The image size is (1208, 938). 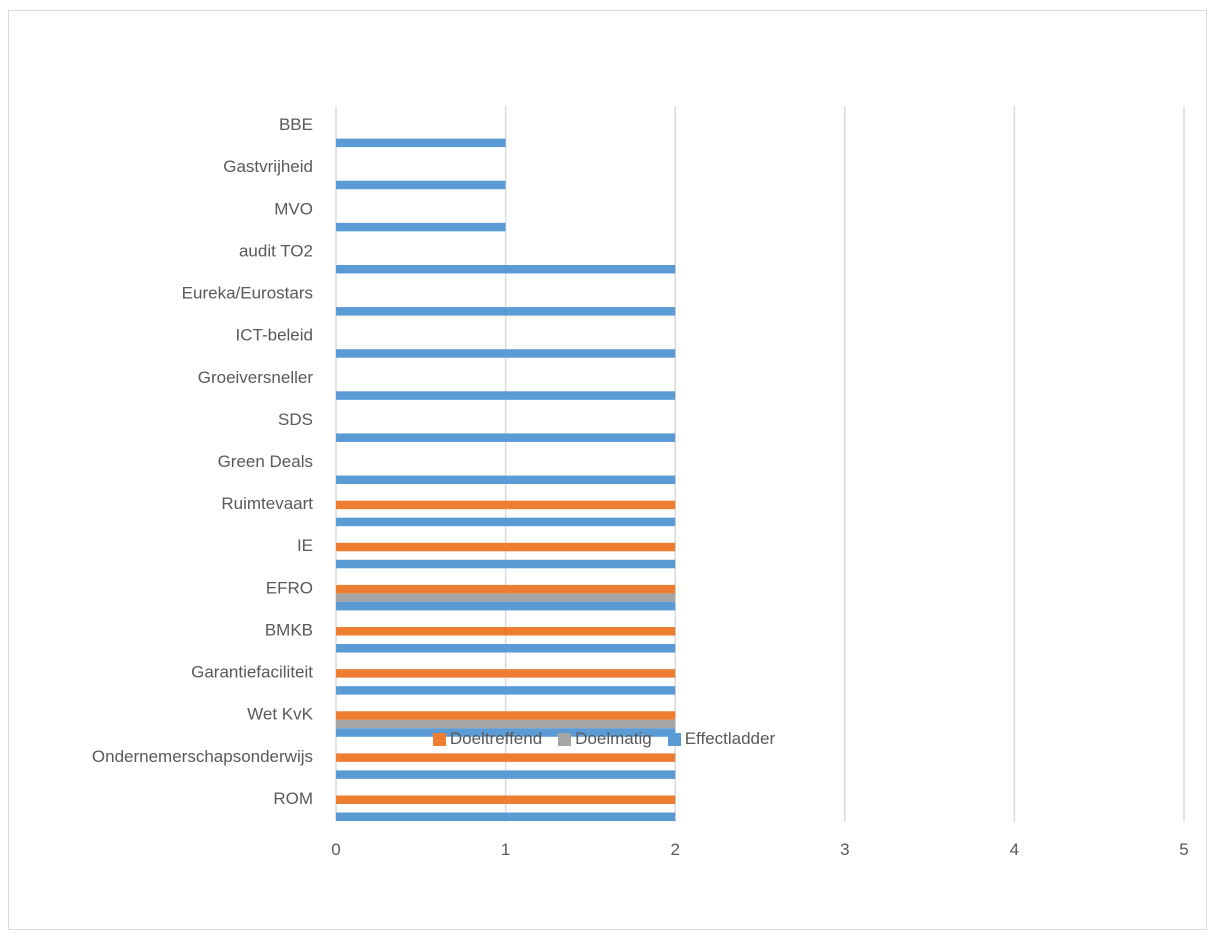 What do you see at coordinates (247, 293) in the screenshot?
I see `category-label-eureka-eurostars: Eureka/Eurostars` at bounding box center [247, 293].